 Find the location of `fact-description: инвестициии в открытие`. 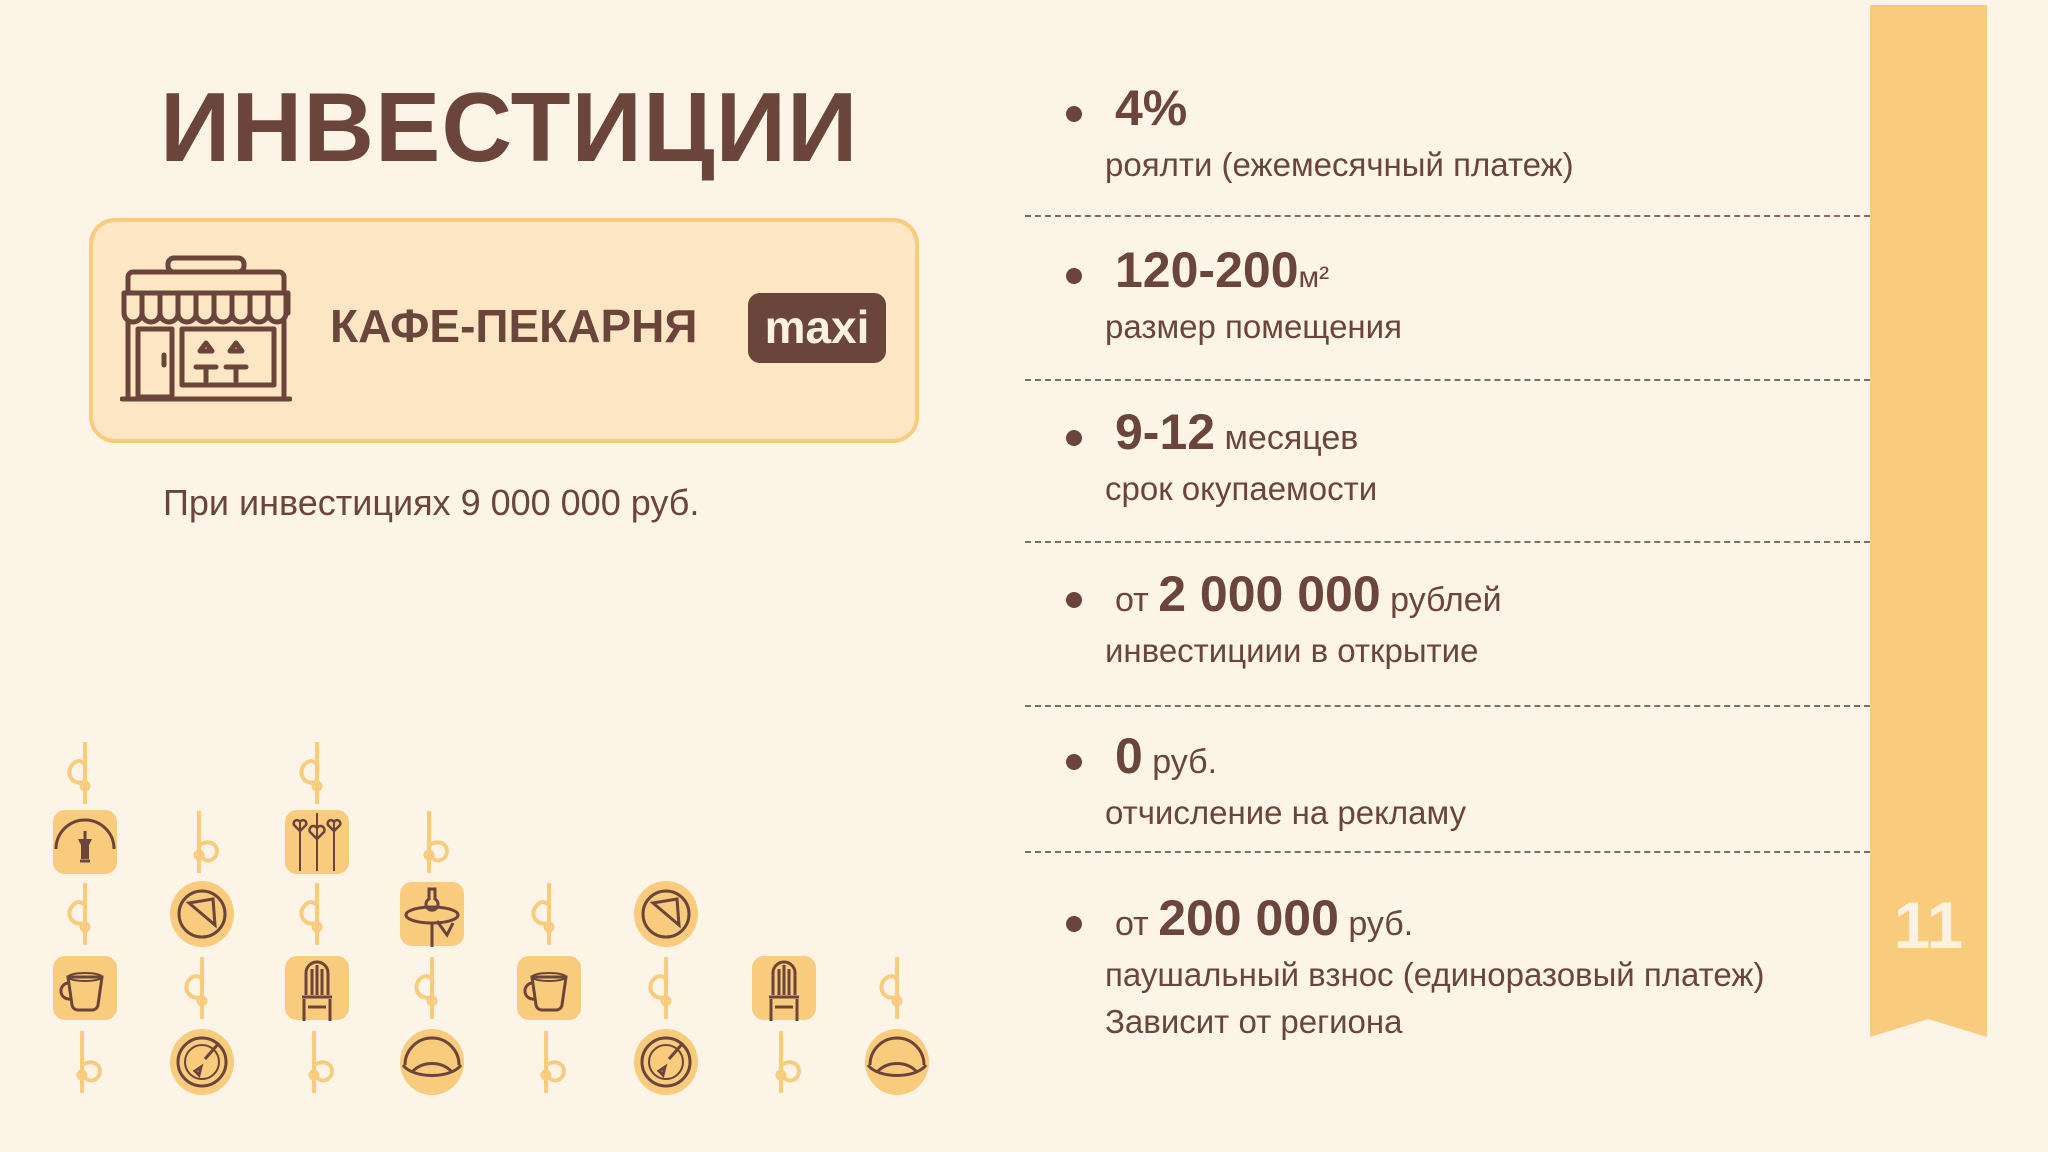

fact-description: инвестициии в открытие is located at coordinates (1292, 650).